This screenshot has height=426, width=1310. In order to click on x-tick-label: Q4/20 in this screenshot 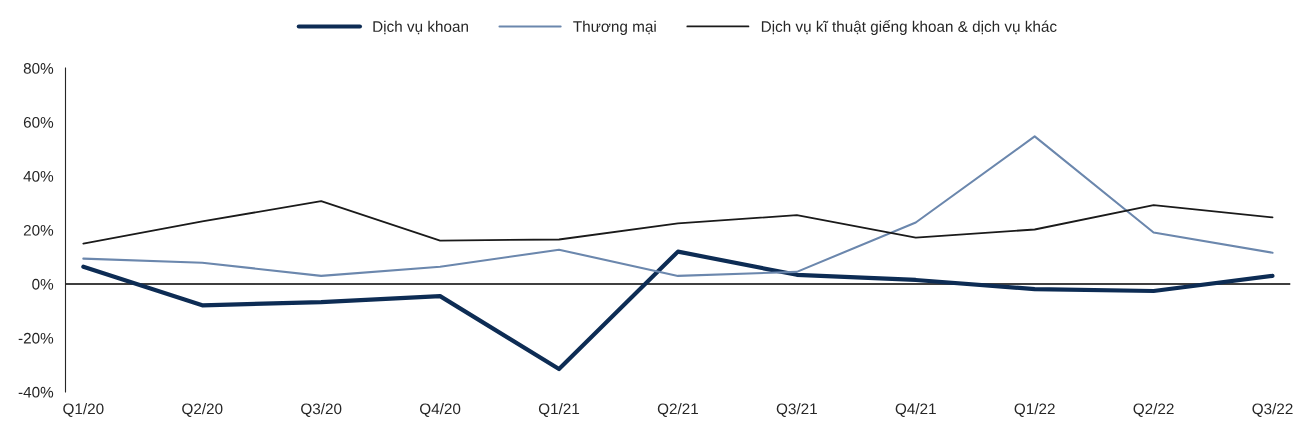, I will do `click(440, 410)`.